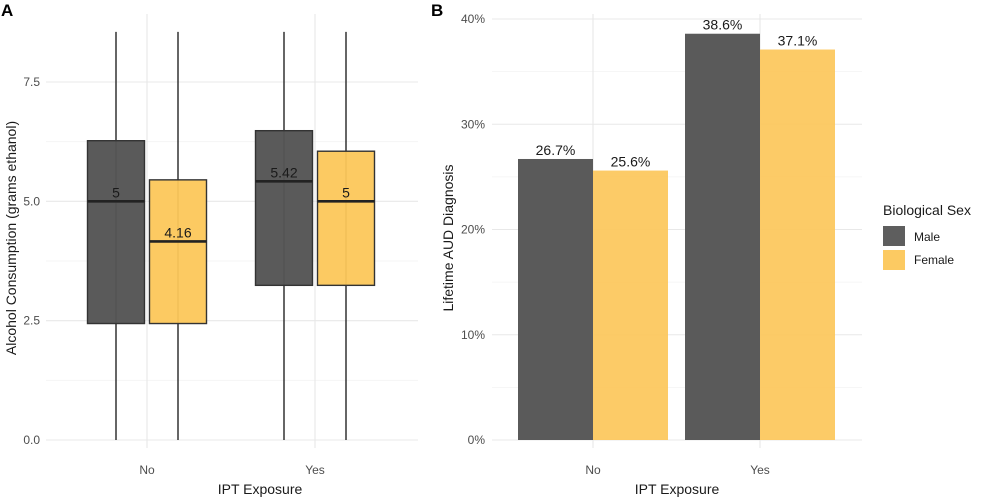 The image size is (982, 500). Describe the element at coordinates (556, 150) in the screenshot. I see `bar-value-label: 26.7%` at that location.